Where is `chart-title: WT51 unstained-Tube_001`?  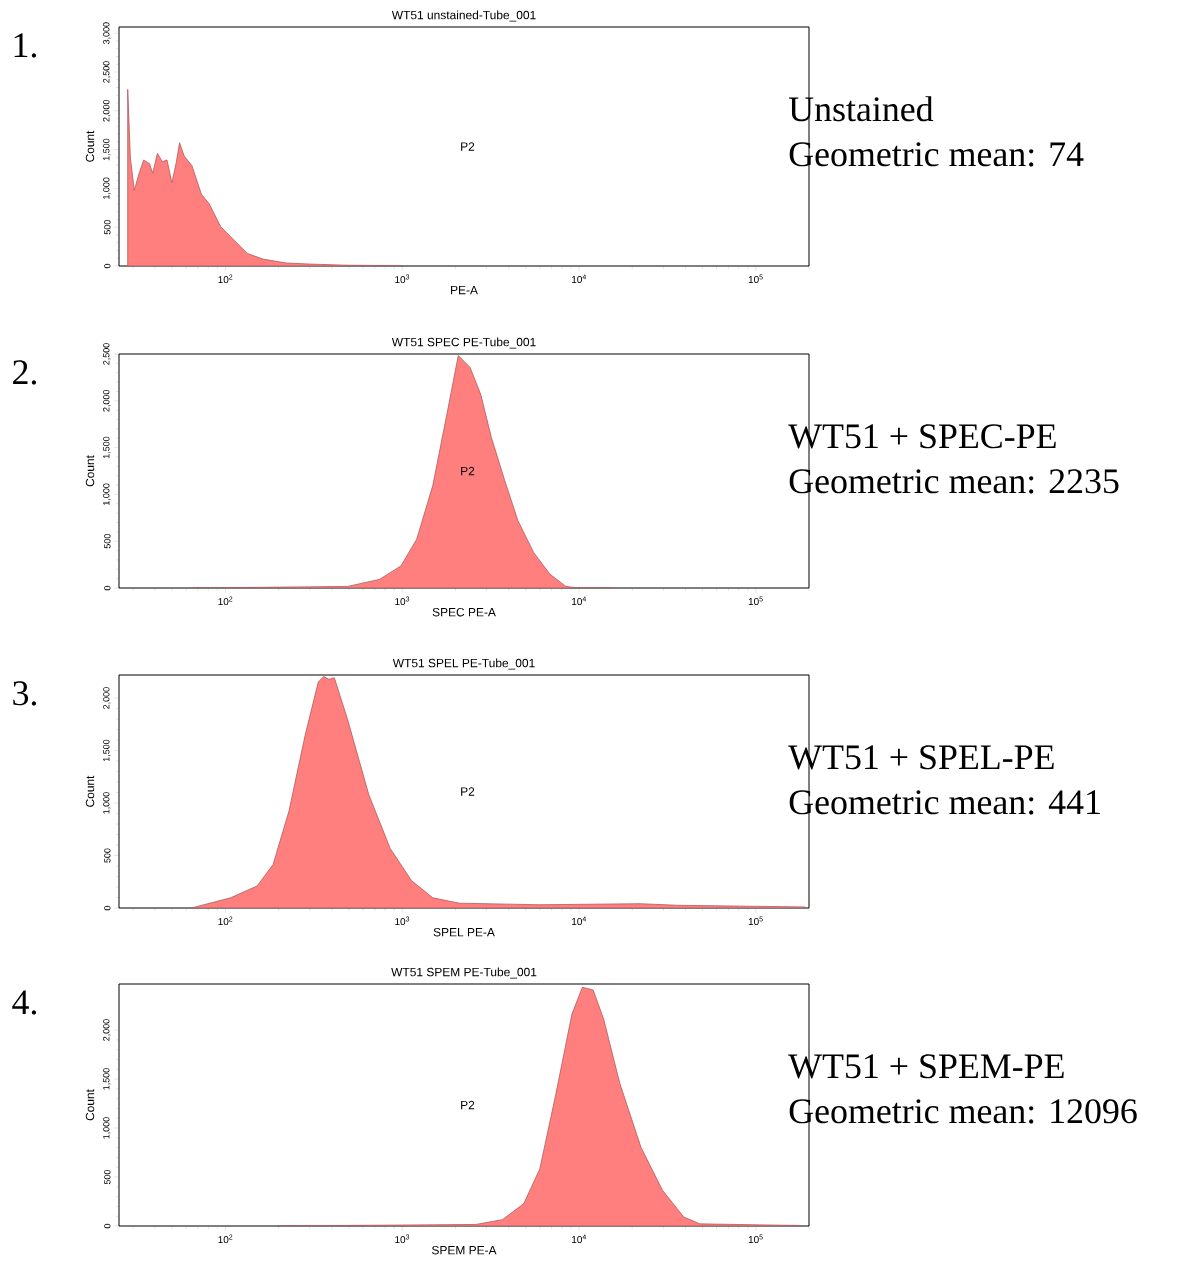 chart-title: WT51 unstained-Tube_001 is located at coordinates (463, 16).